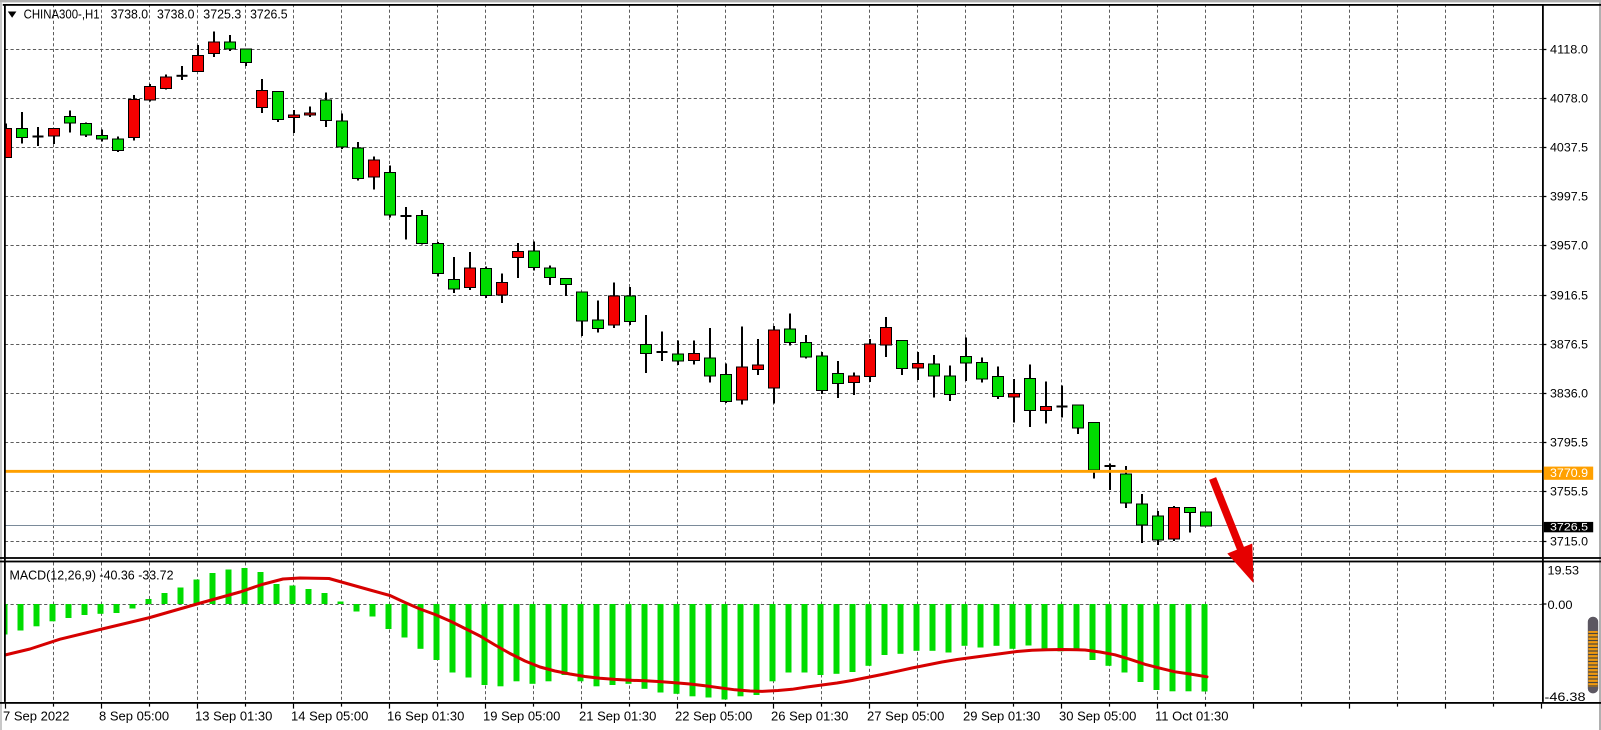  Describe the element at coordinates (329, 715) in the screenshot. I see `svg-text: 14 Sep 05:00` at that location.